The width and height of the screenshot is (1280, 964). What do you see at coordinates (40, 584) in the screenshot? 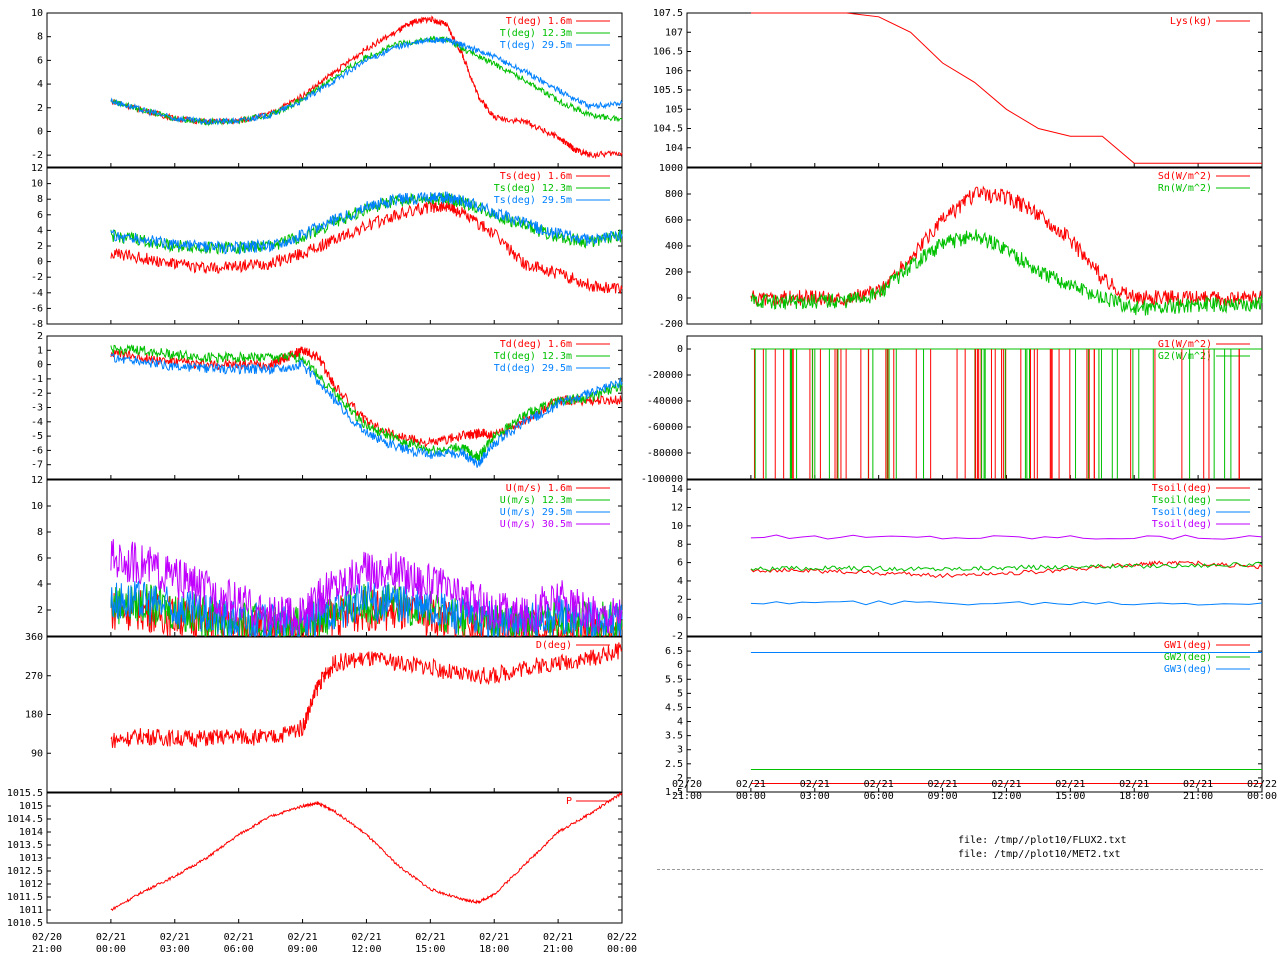
I see `y-tick-label: 4` at bounding box center [40, 584].